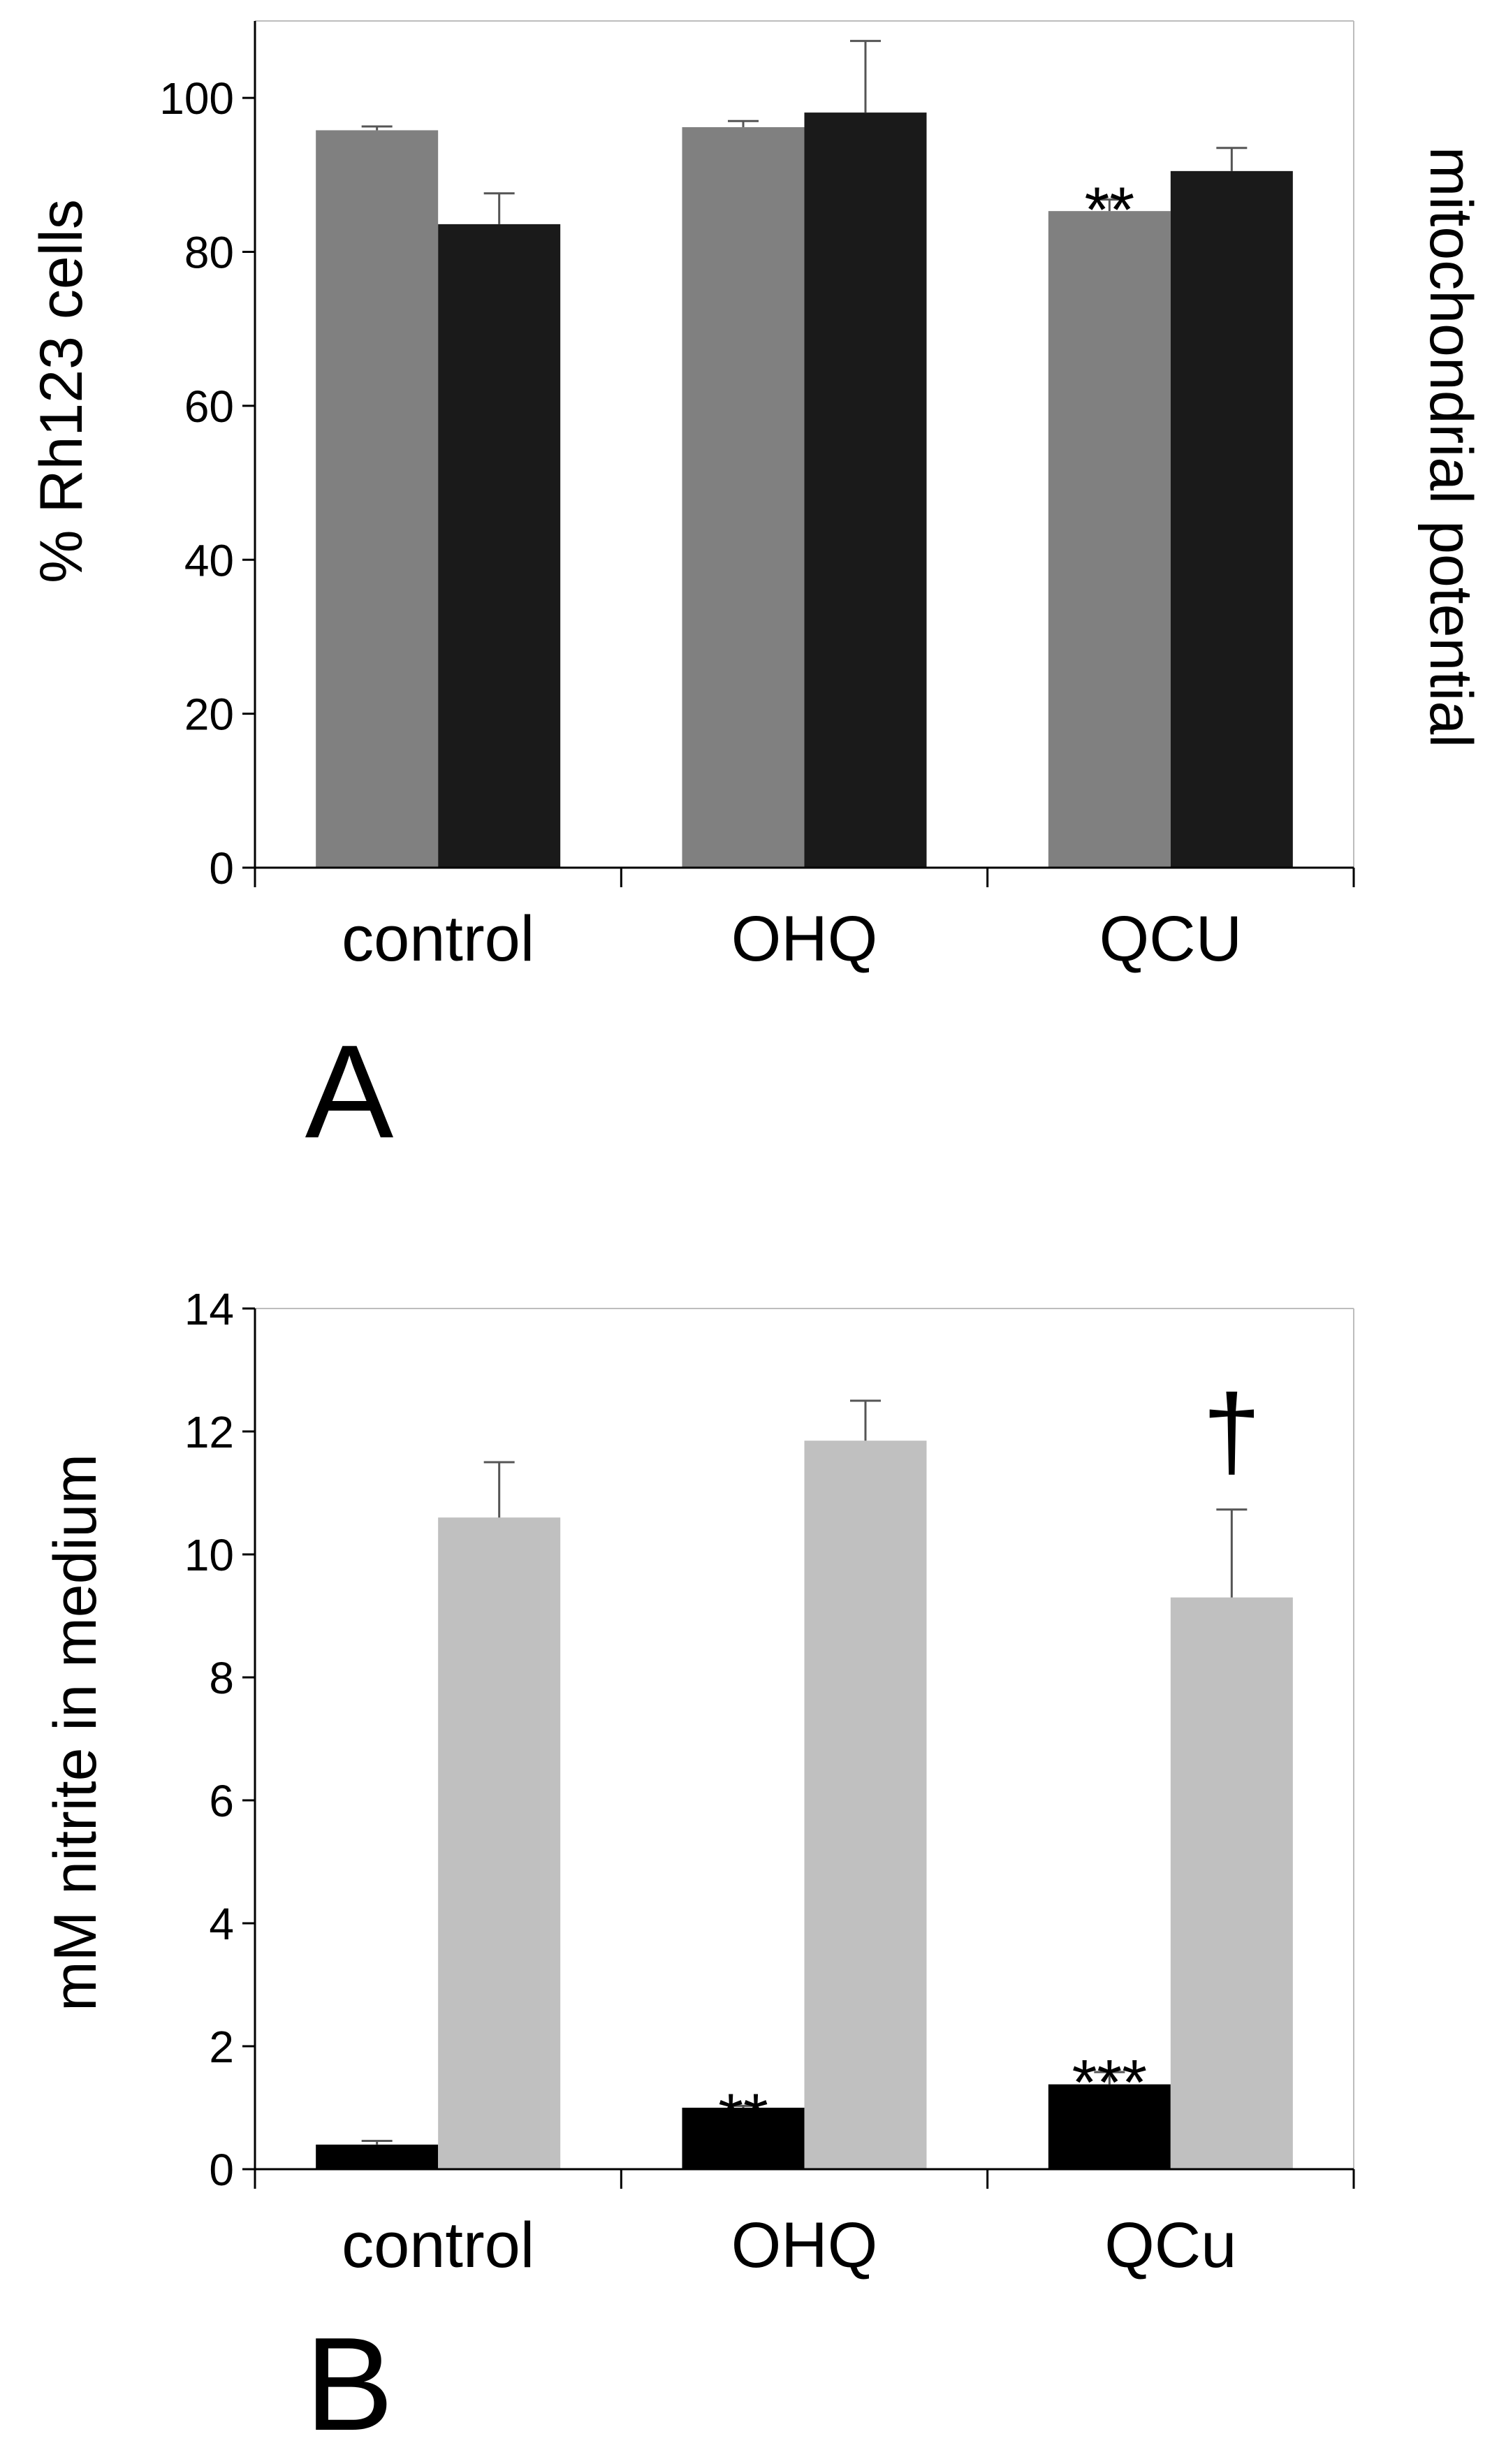 The image size is (1506, 2464). What do you see at coordinates (209, 1309) in the screenshot?
I see `y-tick-label: 14` at bounding box center [209, 1309].